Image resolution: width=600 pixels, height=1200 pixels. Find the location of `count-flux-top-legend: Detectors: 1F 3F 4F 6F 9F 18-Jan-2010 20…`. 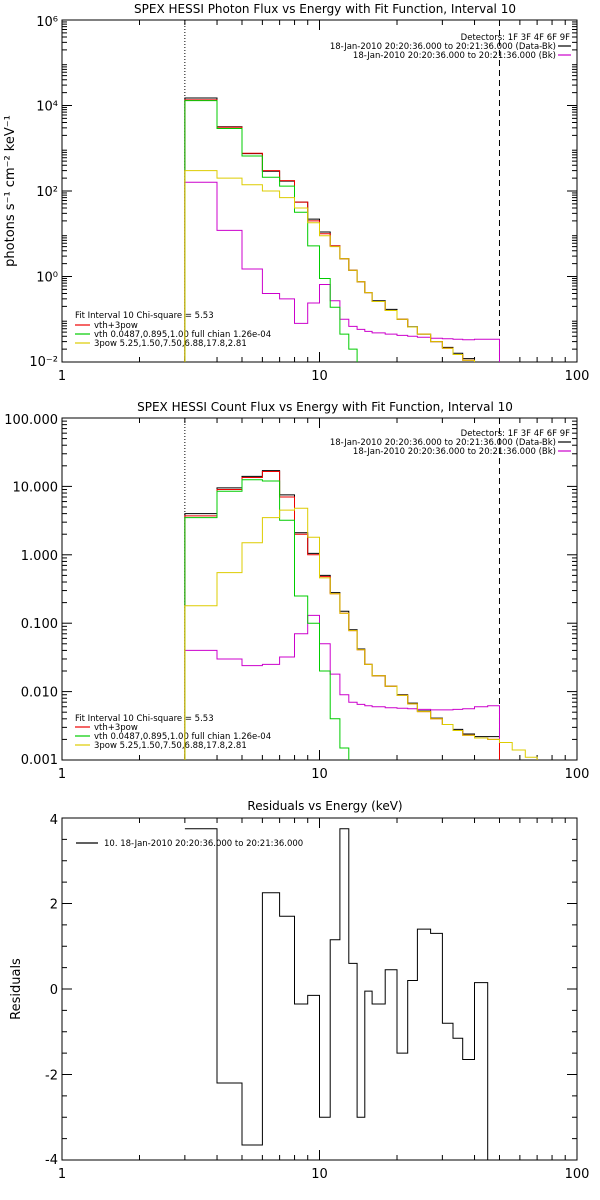

count-flux-top-legend: Detectors: 1F 3F 4F 6F 9F 18-Jan-2010 20… is located at coordinates (450, 443).